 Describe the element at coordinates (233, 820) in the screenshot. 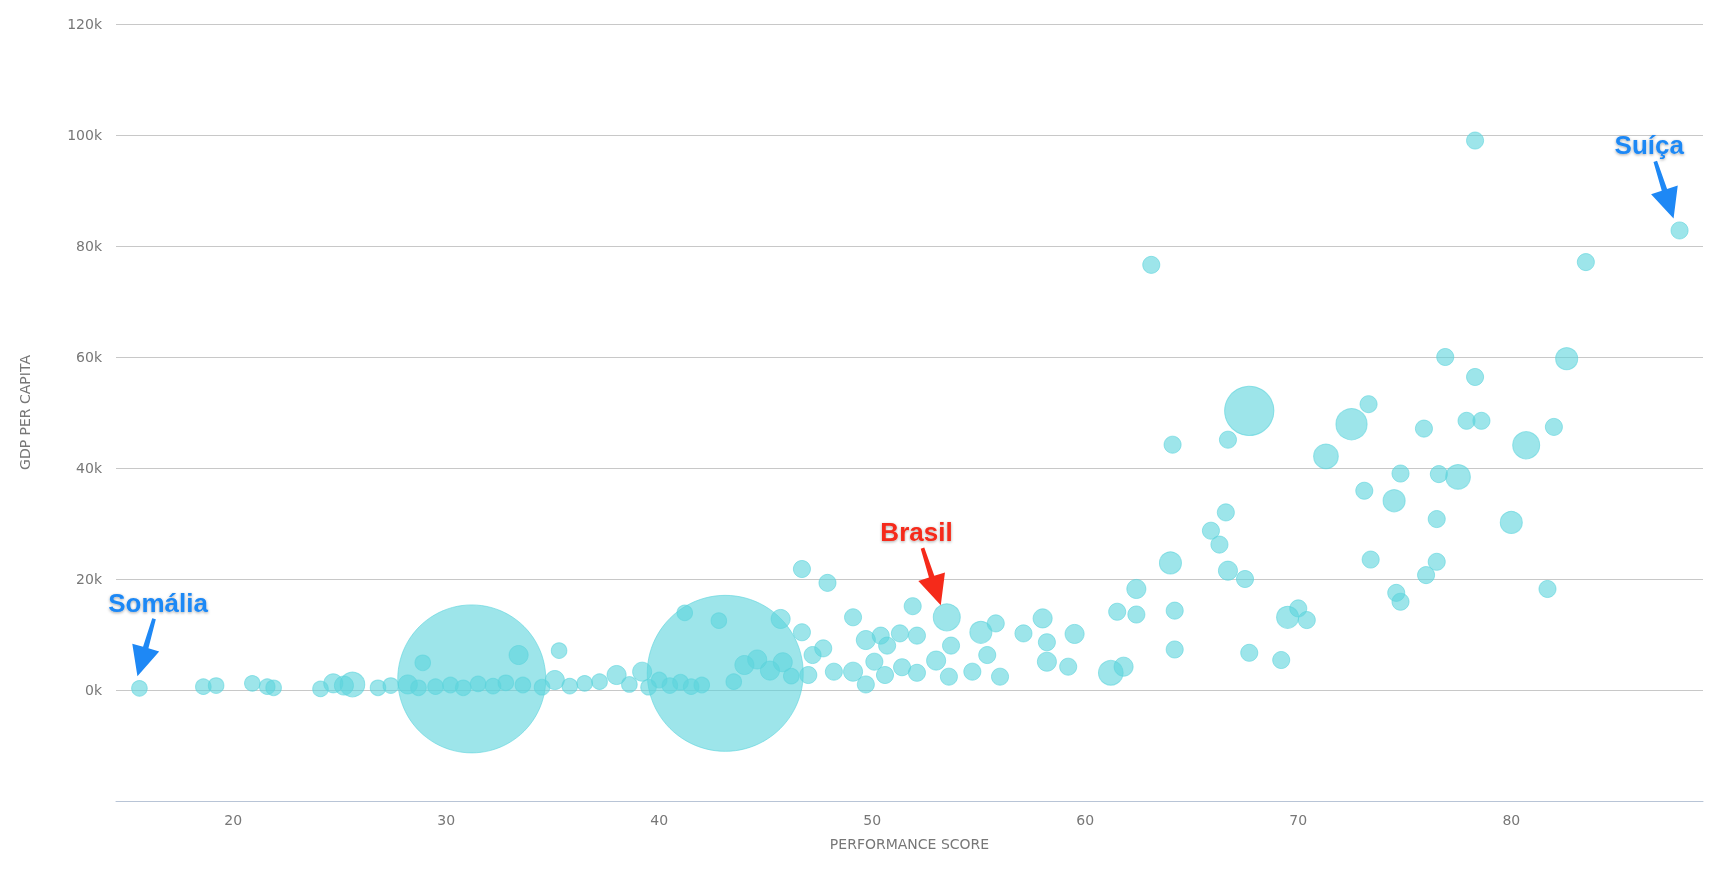

I see `x-tick-label: 20` at that location.